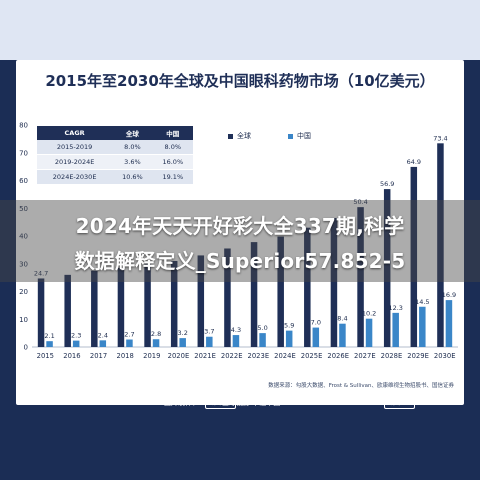 Image resolution: width=480 pixels, height=480 pixels. I want to click on table-row: 2024E-2030E 10.6% 19.1%, so click(115, 177).